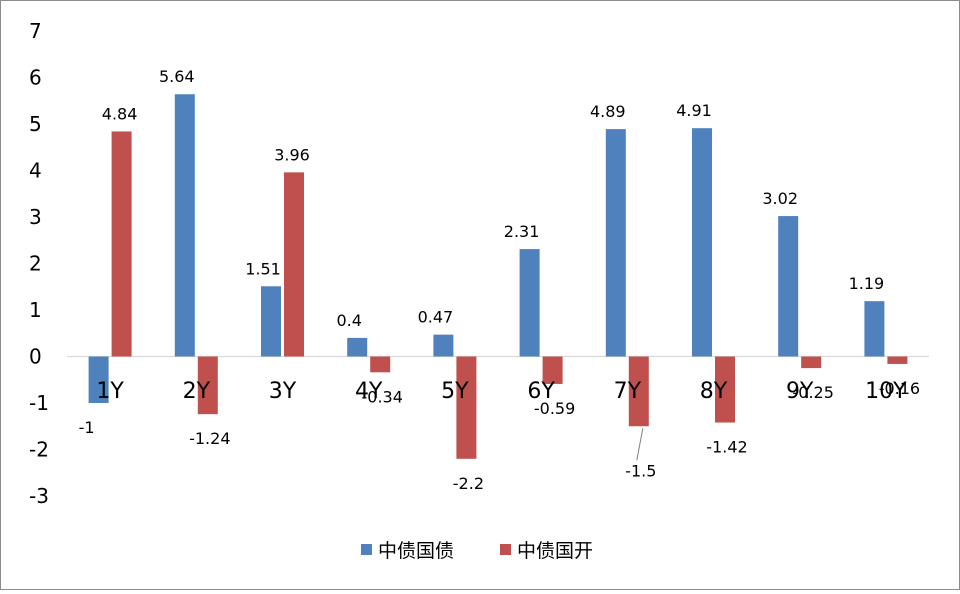  I want to click on y-tick-label: 7, so click(35, 31).